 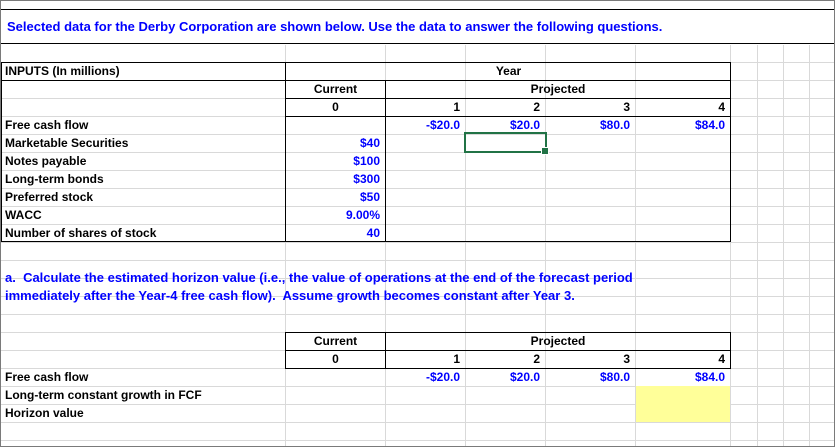 I want to click on t1-border-right, so click(x=730, y=152).